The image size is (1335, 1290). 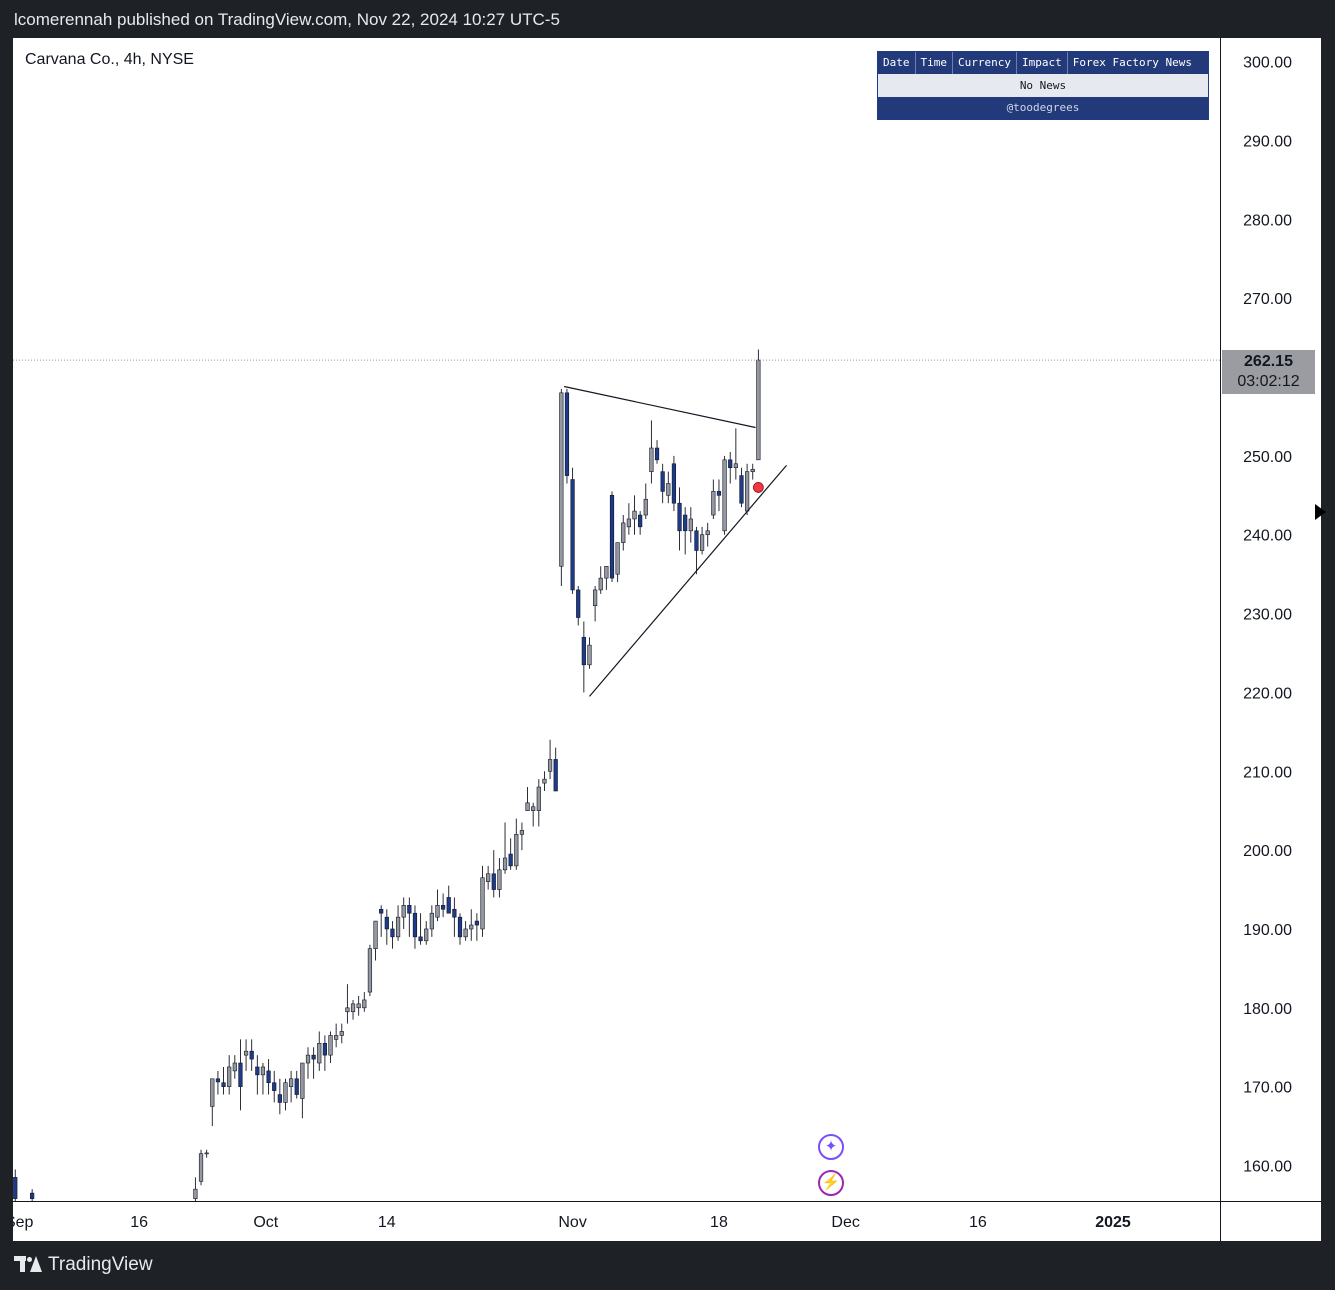 What do you see at coordinates (1267, 299) in the screenshot?
I see `y-tick-label-3: 270.00` at bounding box center [1267, 299].